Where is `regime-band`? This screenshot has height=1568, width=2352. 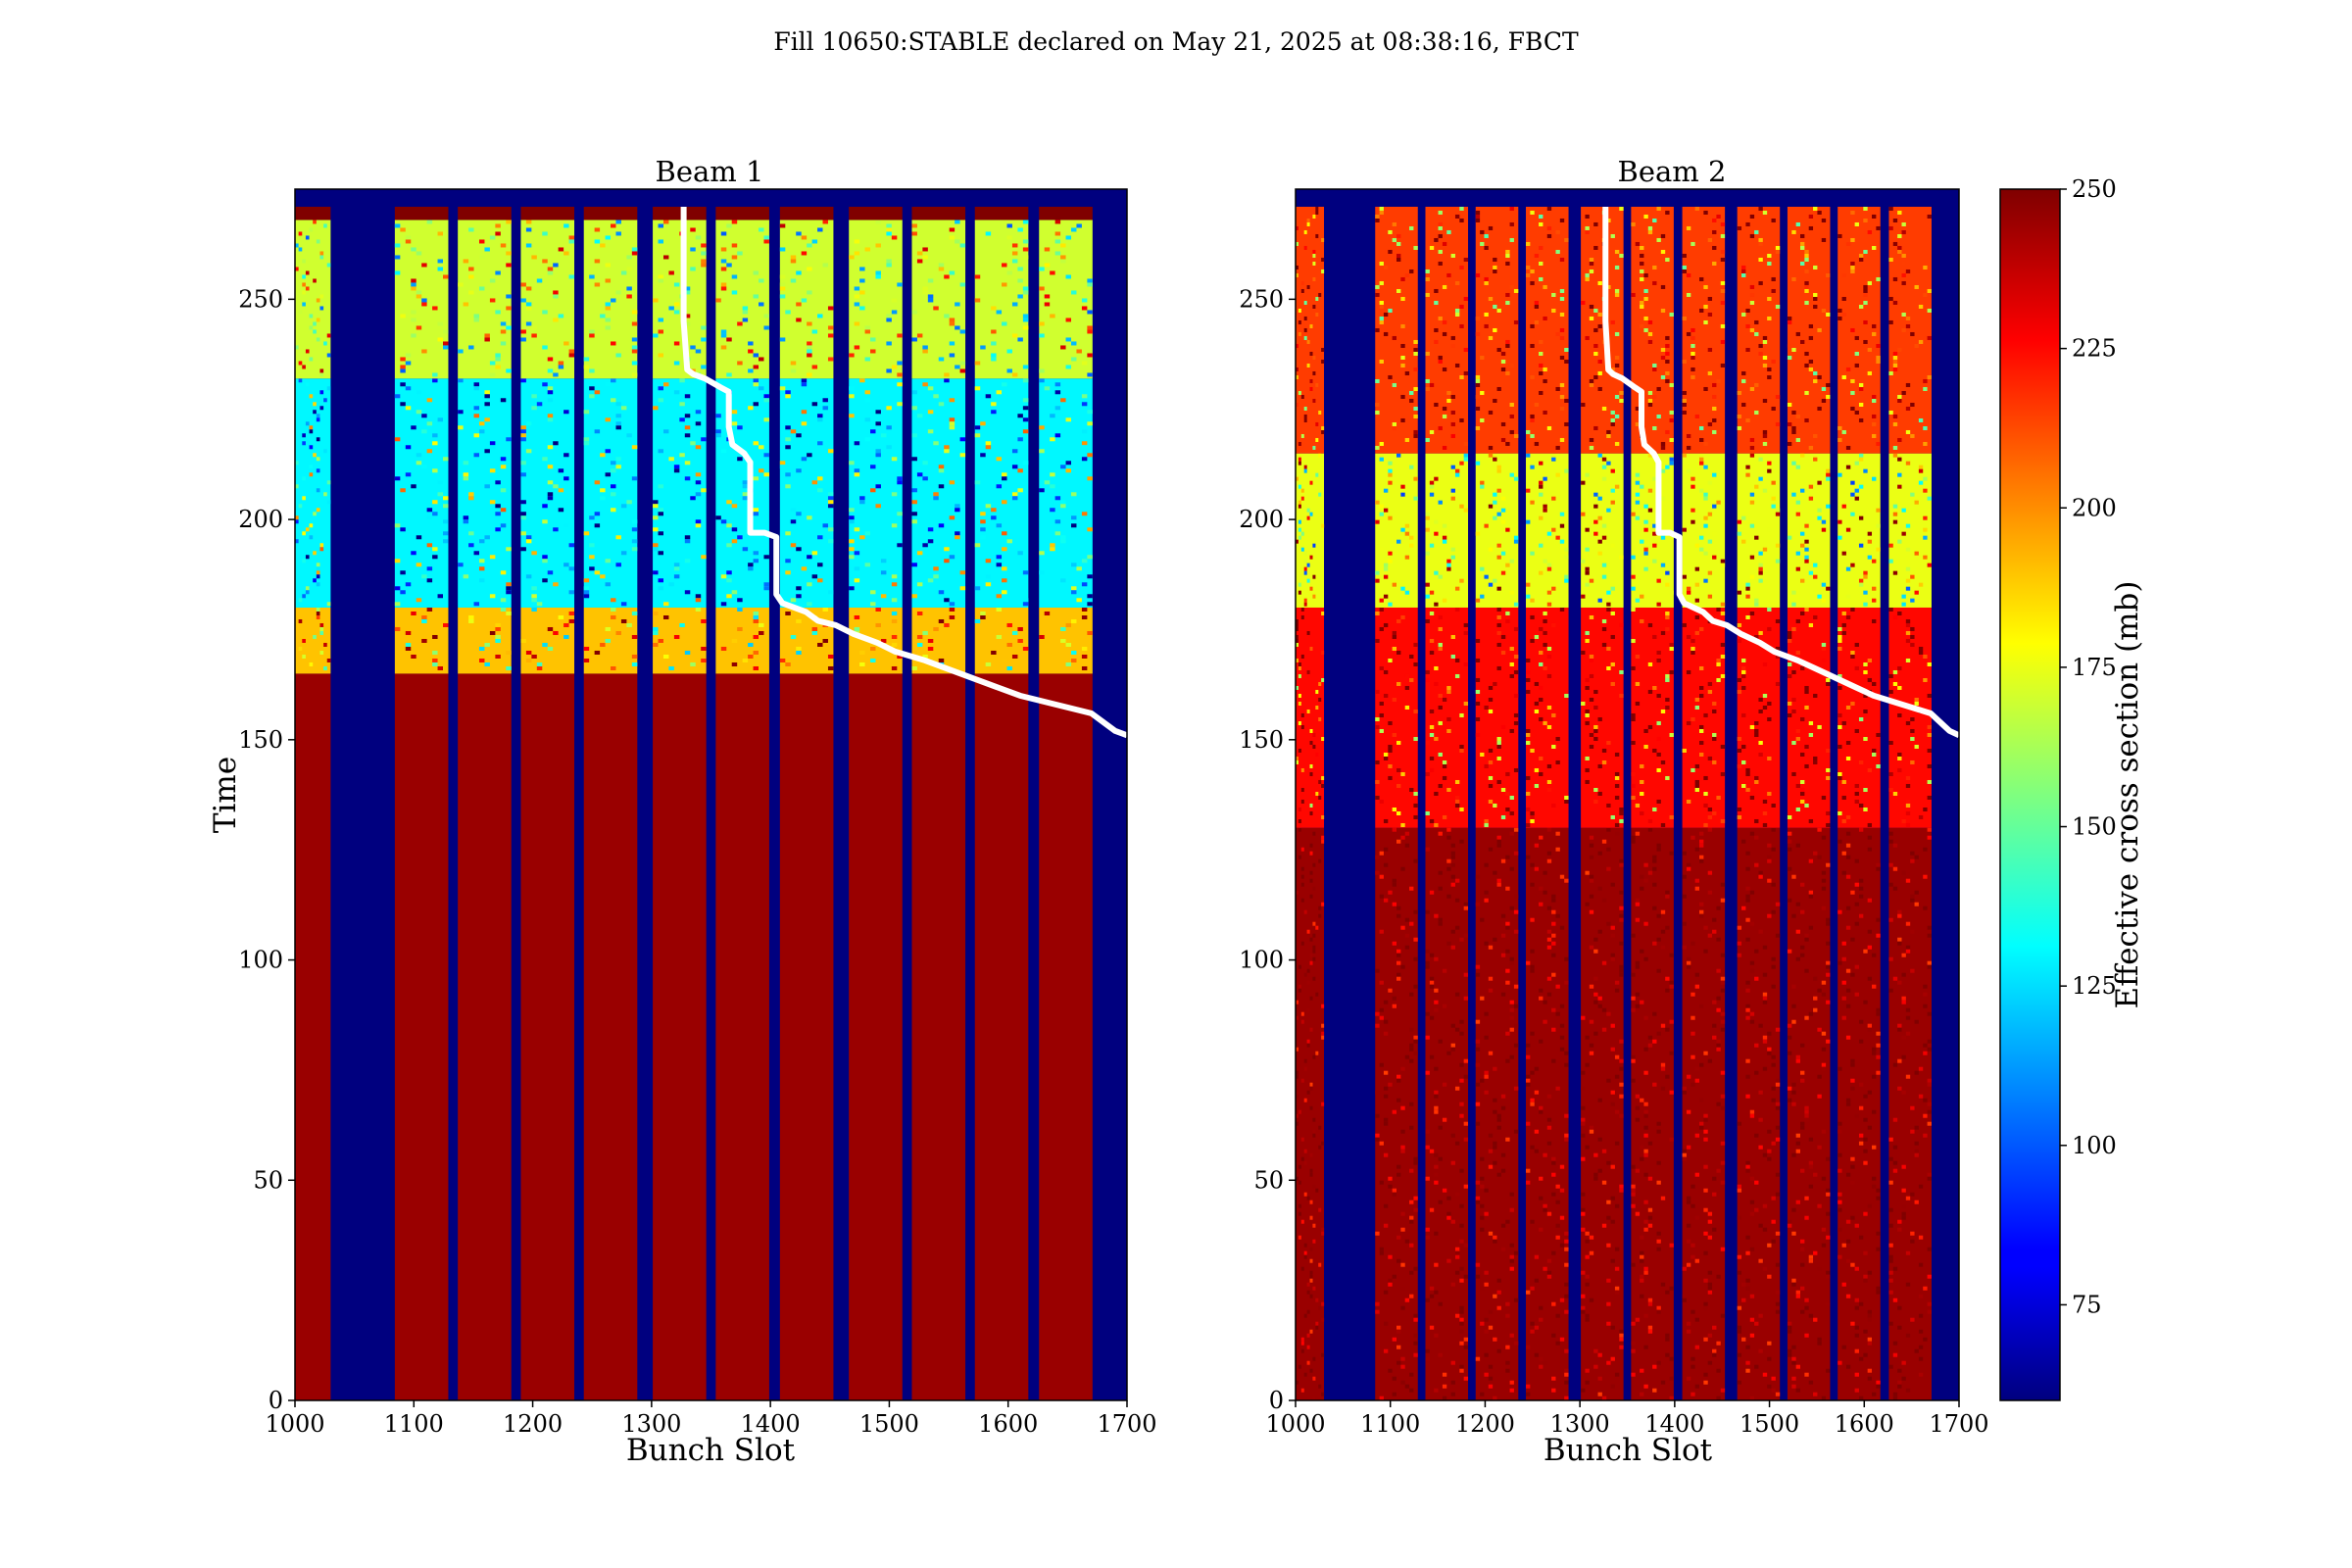 regime-band is located at coordinates (1001, 213).